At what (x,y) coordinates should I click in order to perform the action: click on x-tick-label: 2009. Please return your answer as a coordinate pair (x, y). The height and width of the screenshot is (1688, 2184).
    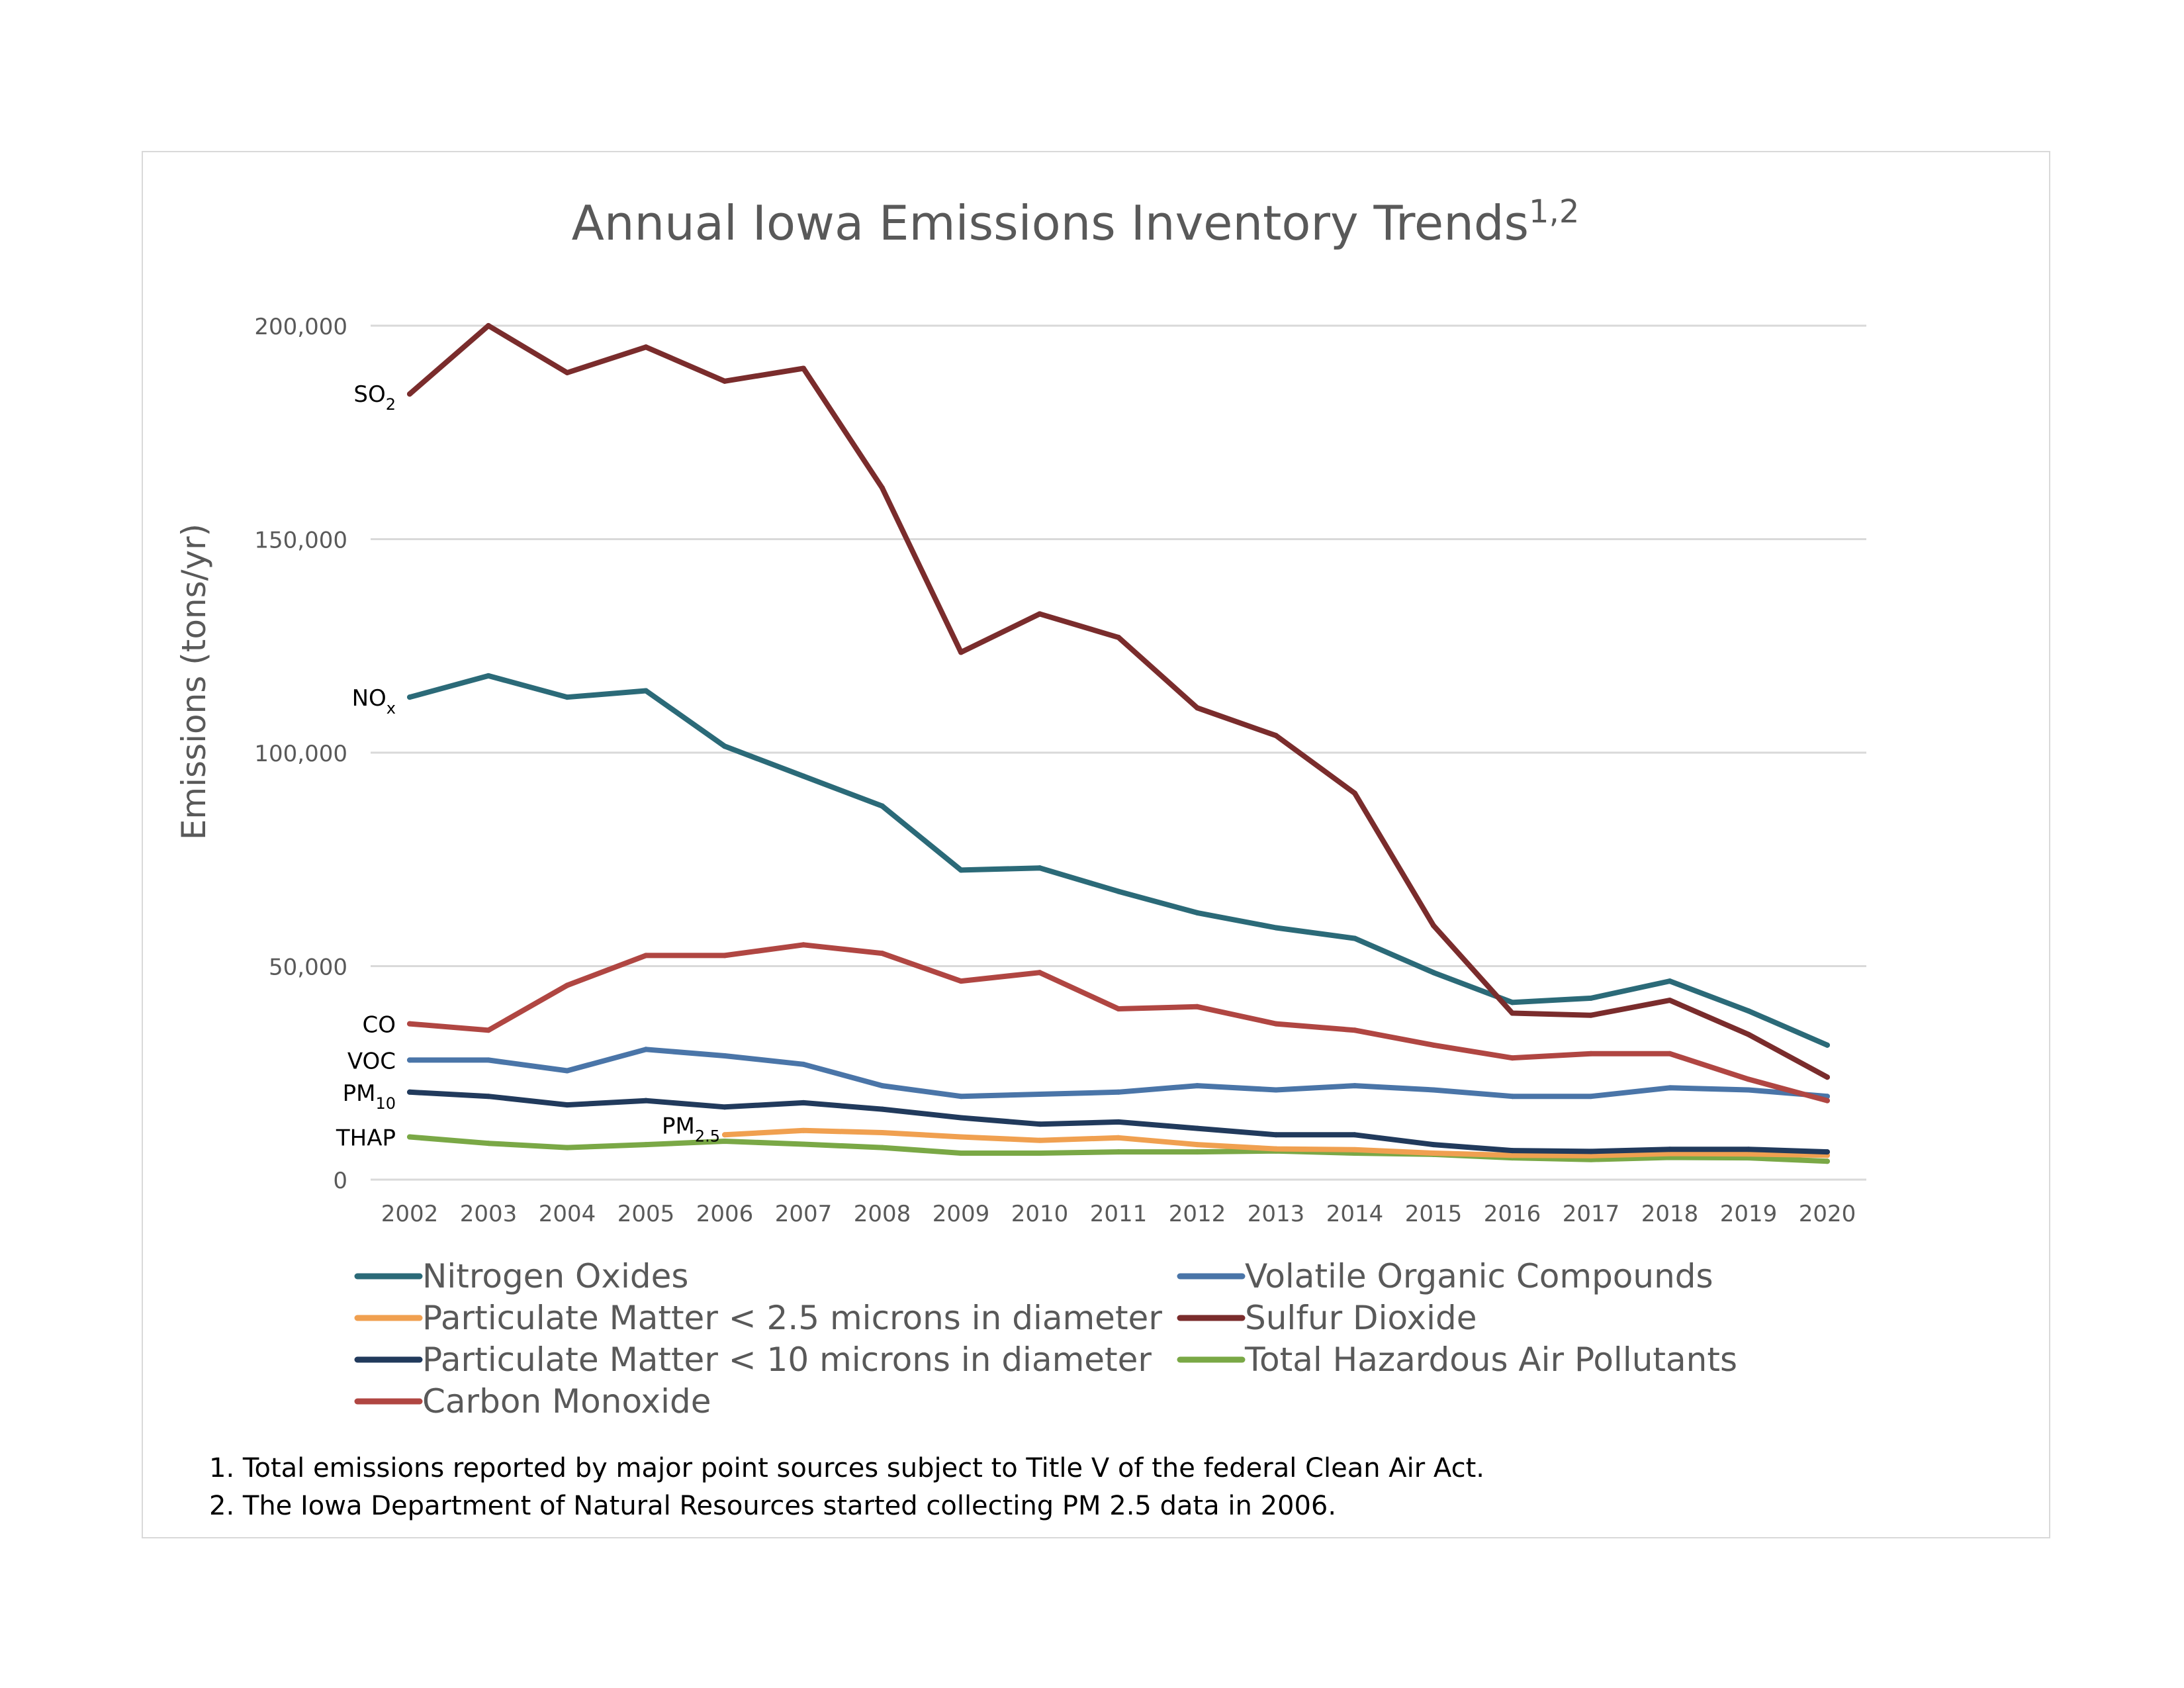
    Looking at the image, I should click on (961, 1214).